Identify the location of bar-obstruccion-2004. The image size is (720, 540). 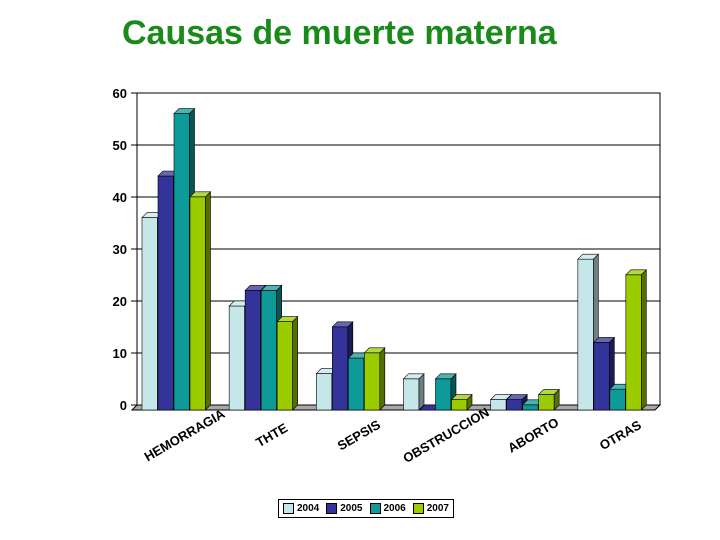
(413, 392).